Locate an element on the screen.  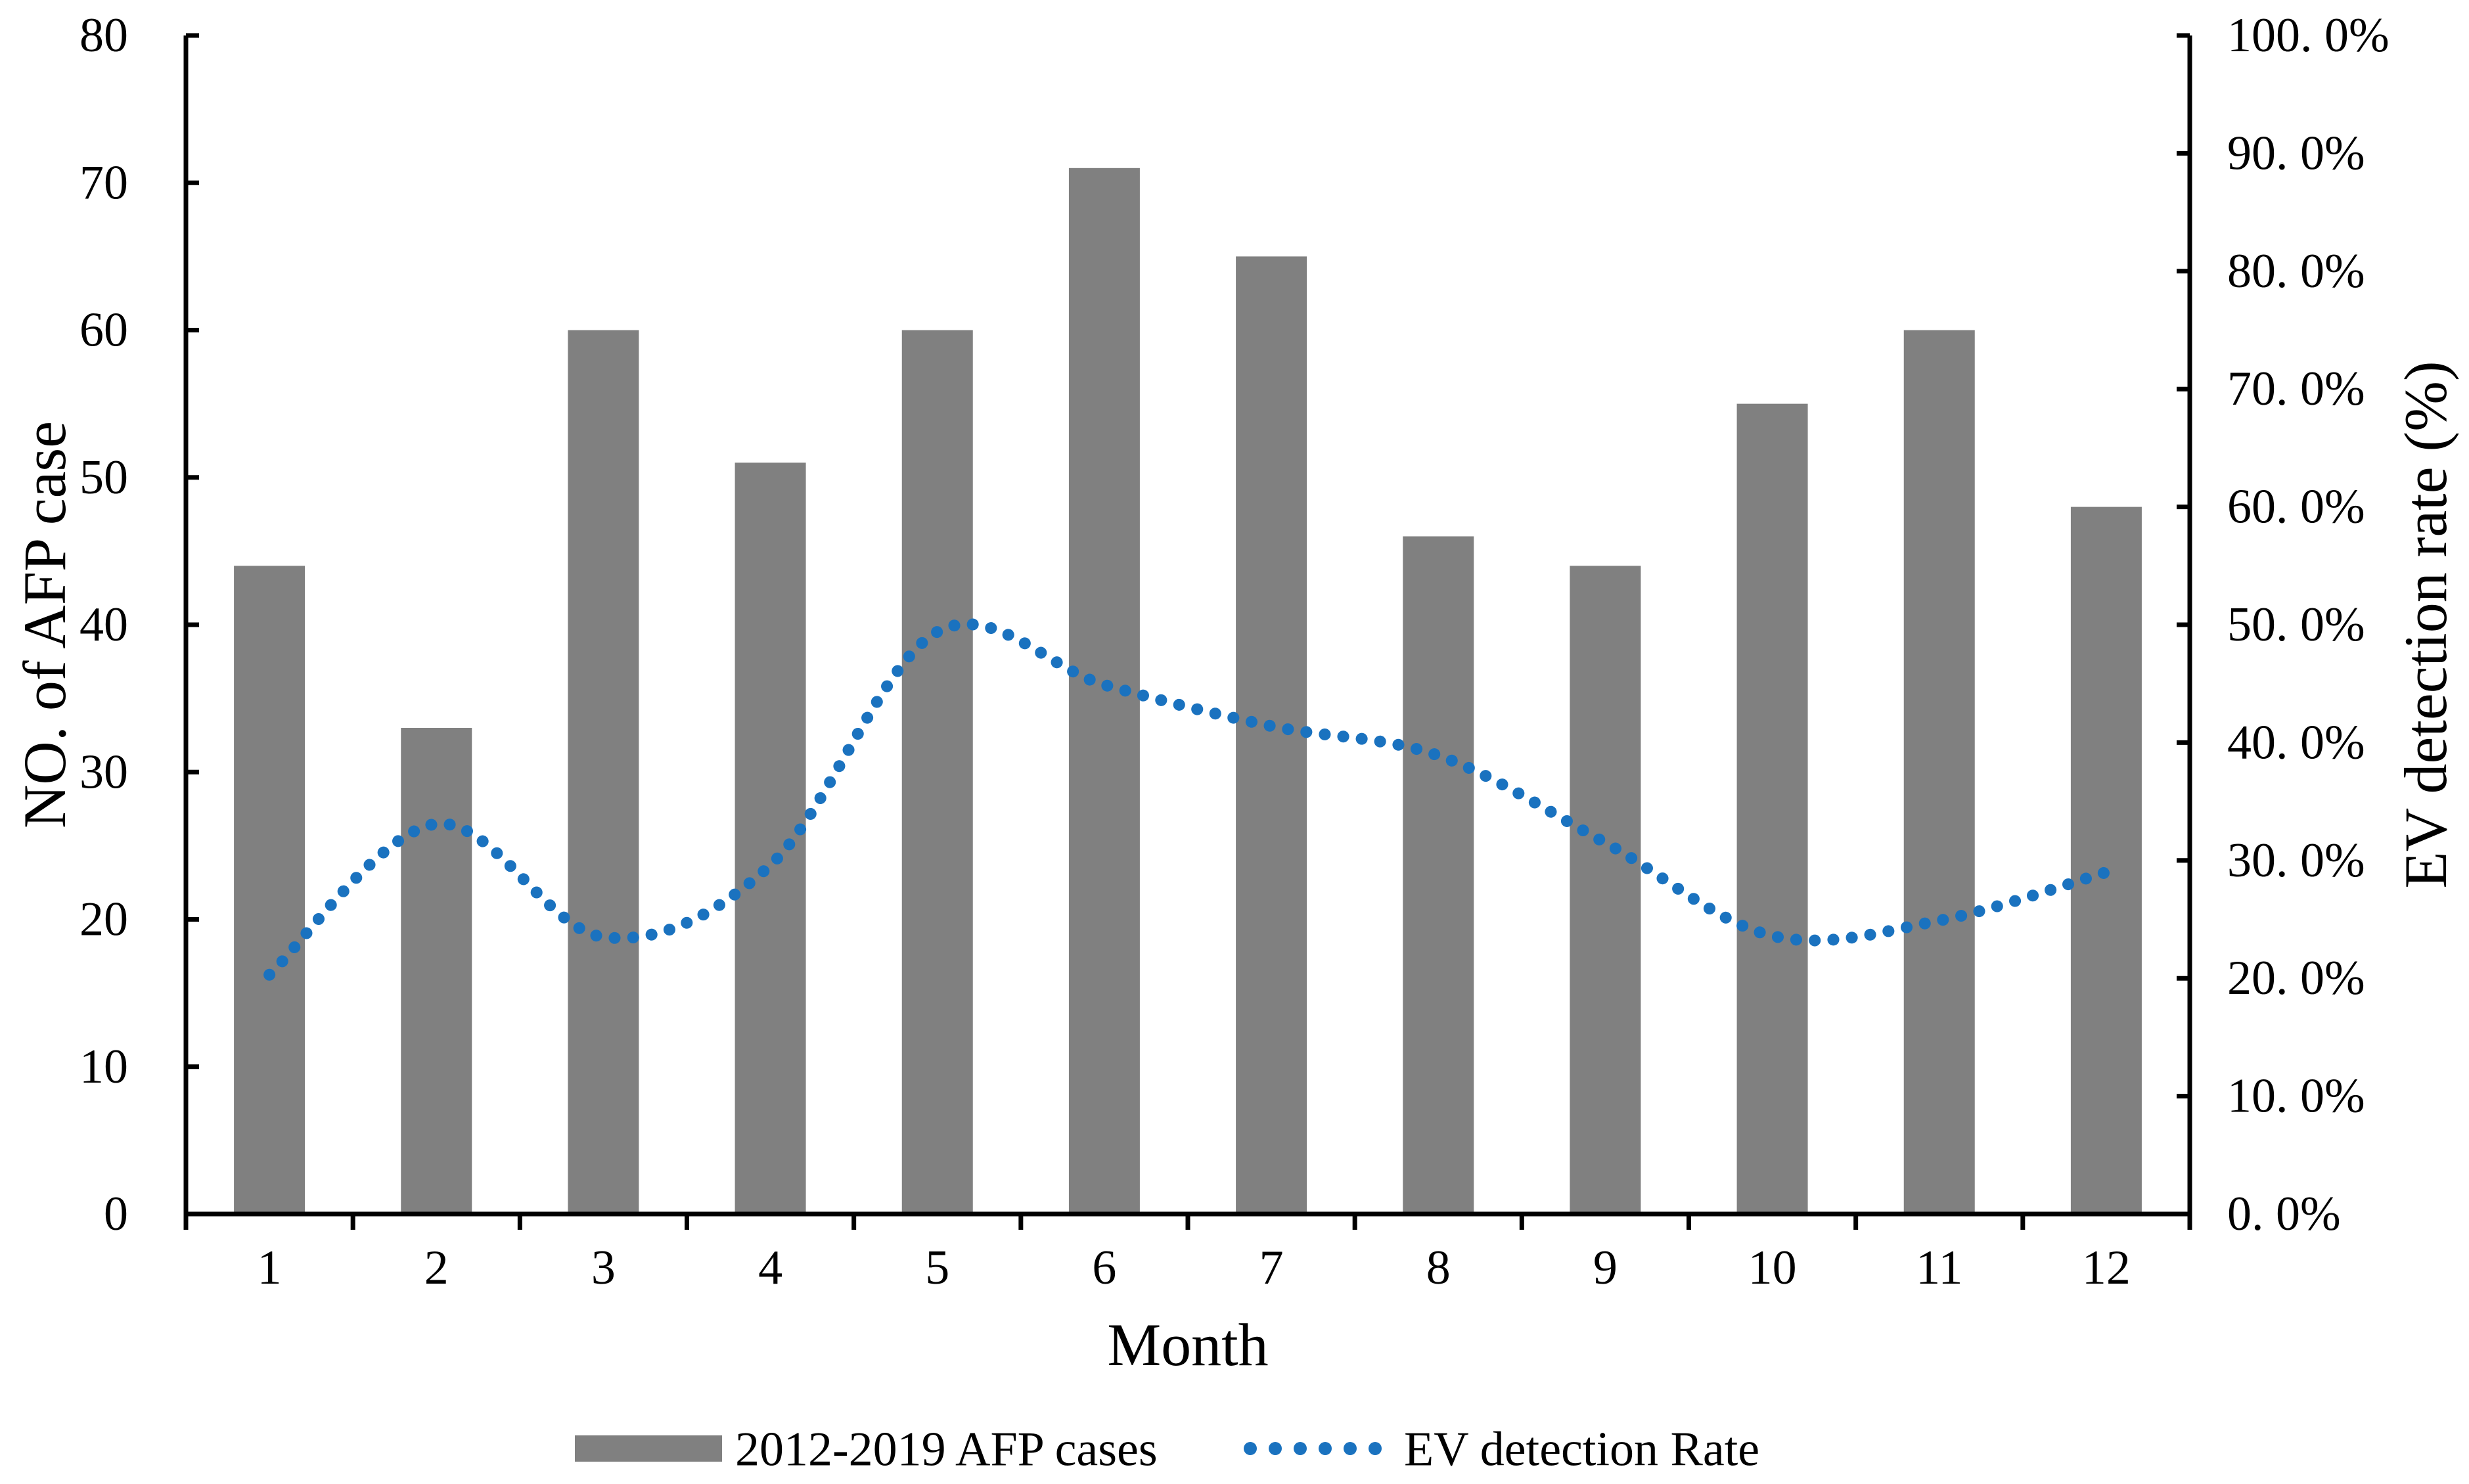
y-left-tick-label-60: 60 is located at coordinates (103, 330).